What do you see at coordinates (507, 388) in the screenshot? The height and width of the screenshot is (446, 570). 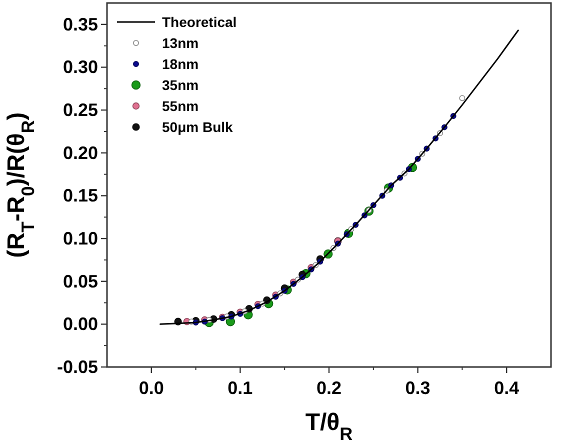 I see `x-tick-label: 0.4` at bounding box center [507, 388].